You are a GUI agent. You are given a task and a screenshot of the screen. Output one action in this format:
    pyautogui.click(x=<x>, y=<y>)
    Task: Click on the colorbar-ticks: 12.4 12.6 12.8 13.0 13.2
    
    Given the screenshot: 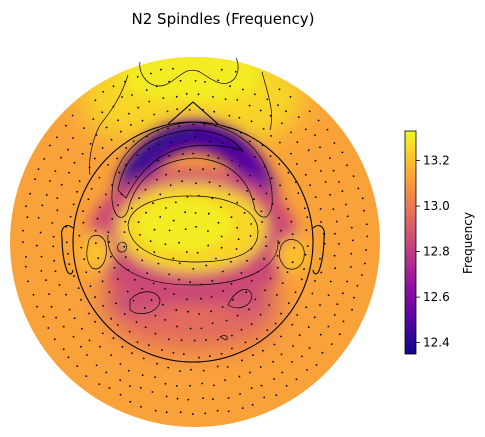 What is the action you would take?
    pyautogui.click(x=433, y=252)
    